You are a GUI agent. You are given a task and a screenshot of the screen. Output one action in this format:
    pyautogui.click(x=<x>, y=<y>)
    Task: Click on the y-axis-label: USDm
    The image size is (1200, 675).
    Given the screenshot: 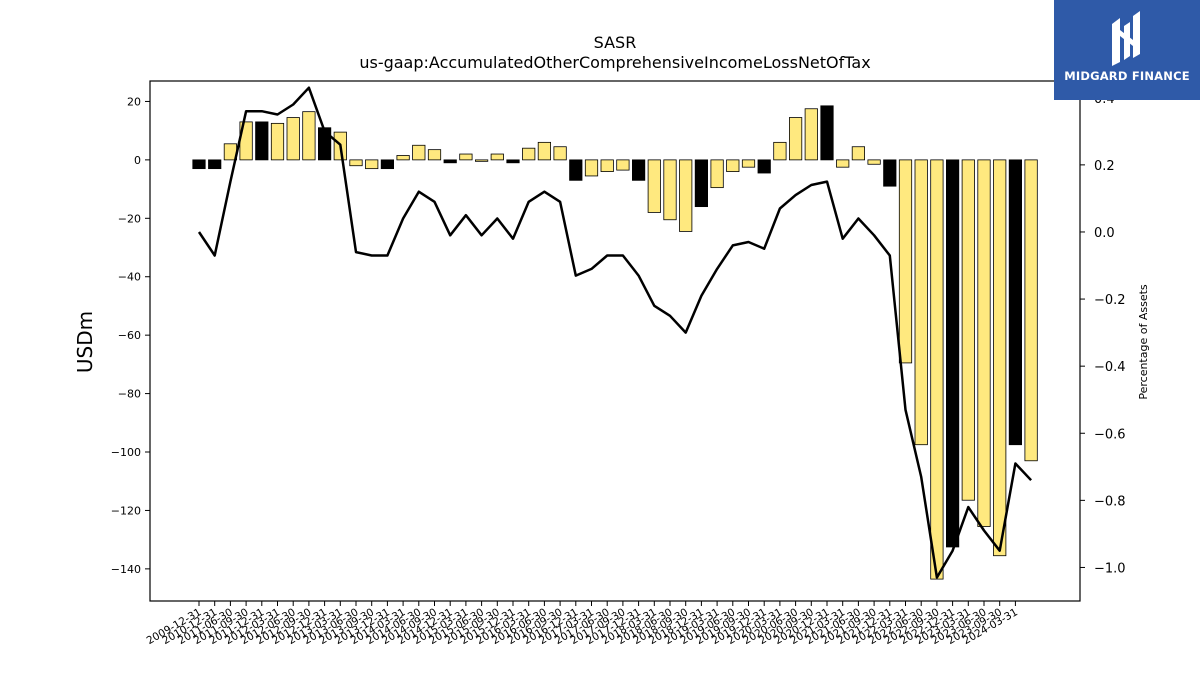 What is the action you would take?
    pyautogui.click(x=85, y=342)
    